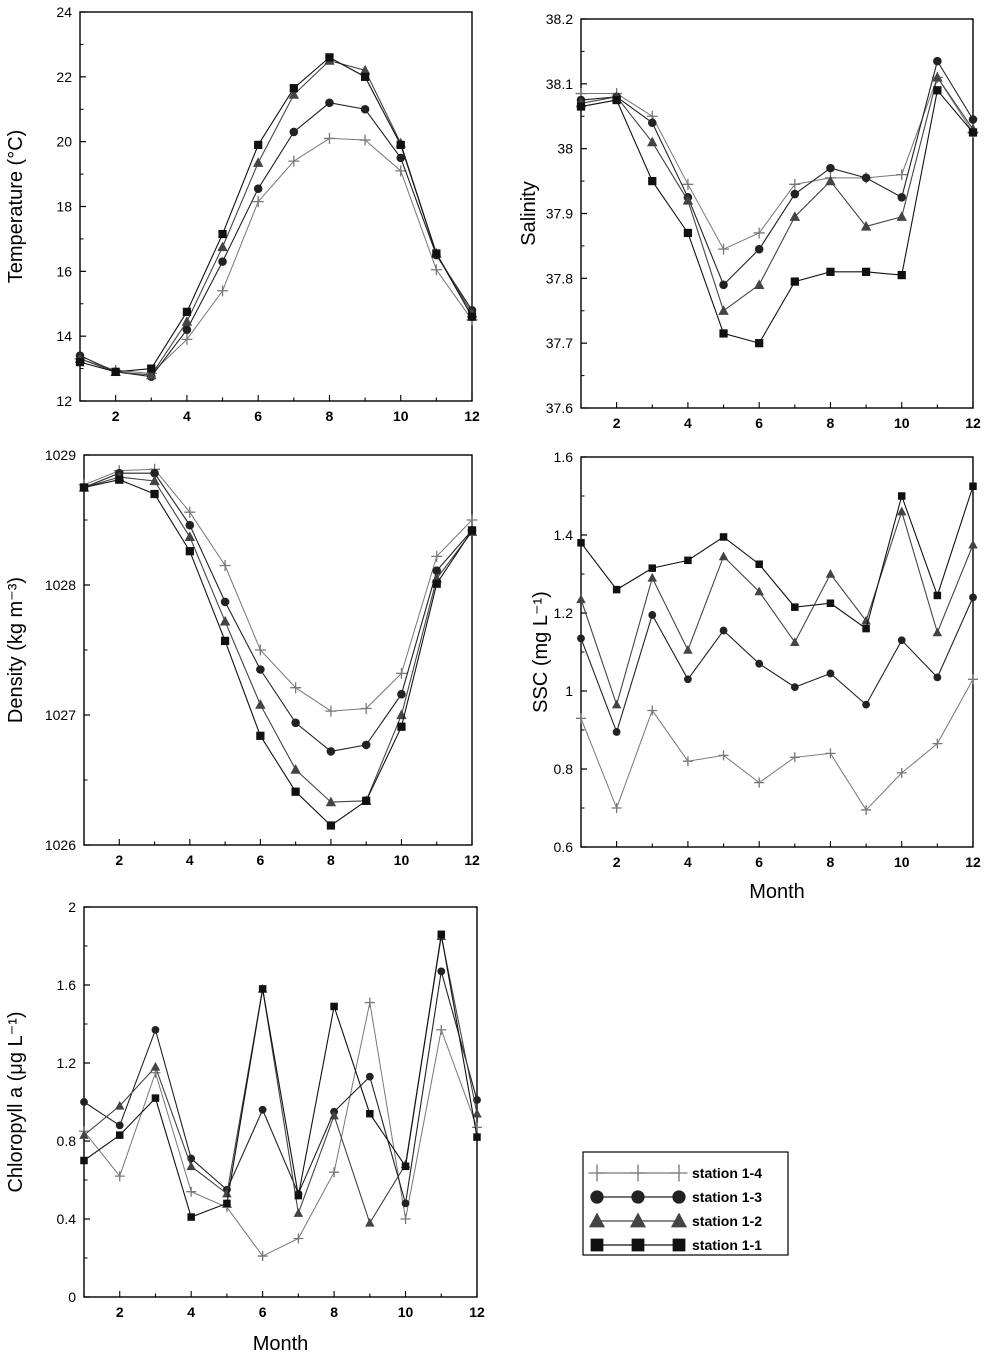 The height and width of the screenshot is (1364, 998). I want to click on x-tick-label: 12, so click(973, 862).